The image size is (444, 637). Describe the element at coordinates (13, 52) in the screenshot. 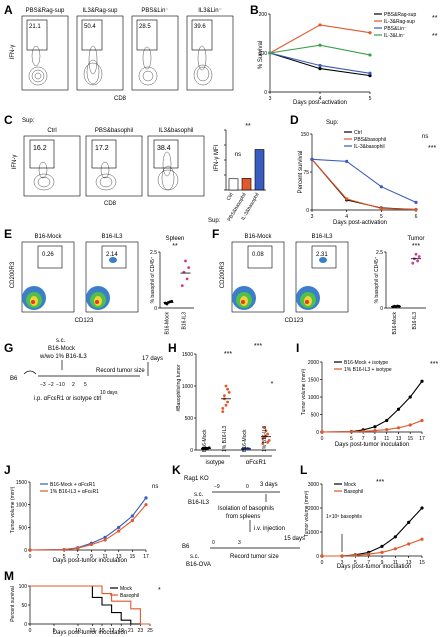

I see `panel-a-ylabel: IFN-γ` at that location.